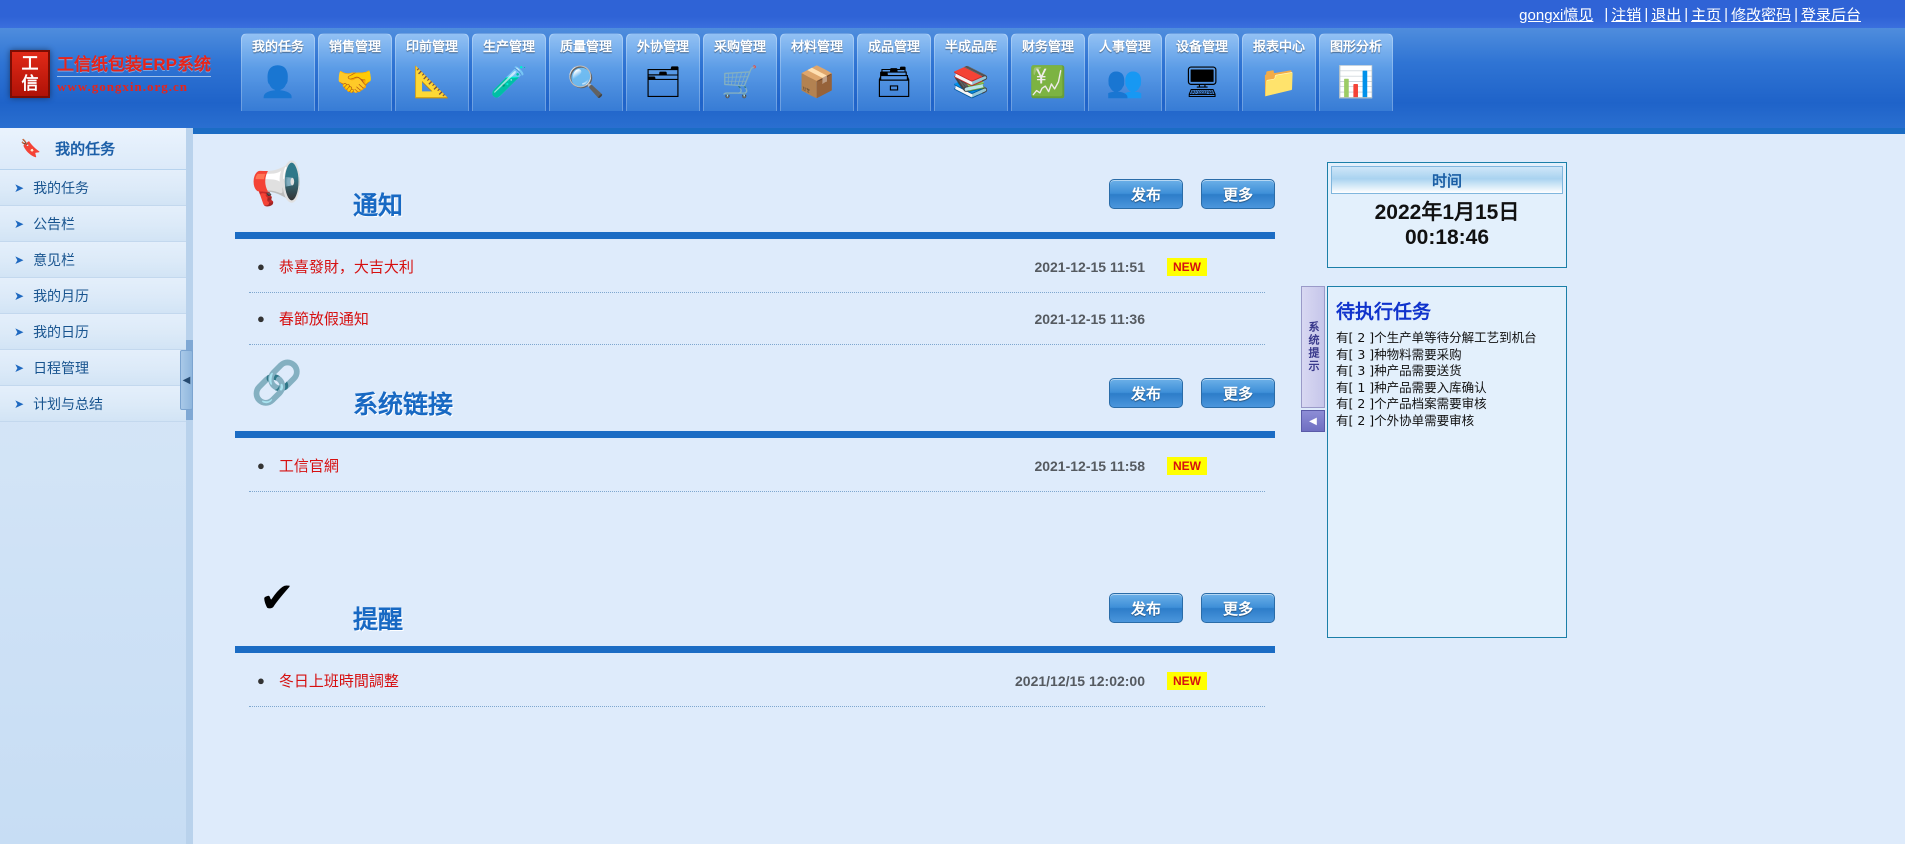  Describe the element at coordinates (277, 597) in the screenshot. I see `check-circle-icon: ✔` at that location.